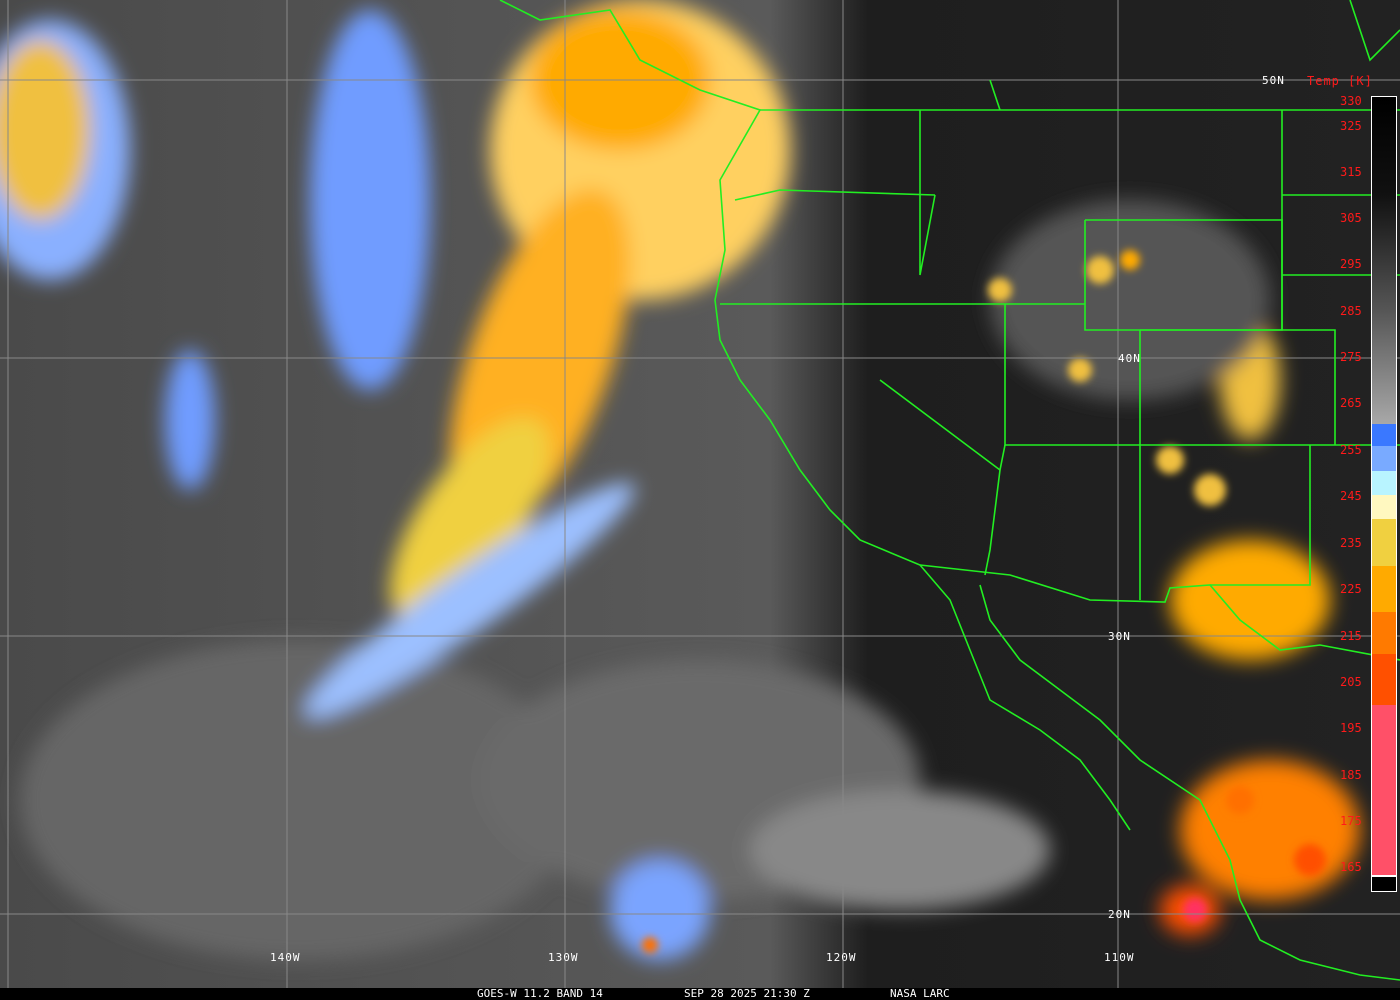  What do you see at coordinates (285, 957) in the screenshot?
I see `lon-label-140w: 140W` at bounding box center [285, 957].